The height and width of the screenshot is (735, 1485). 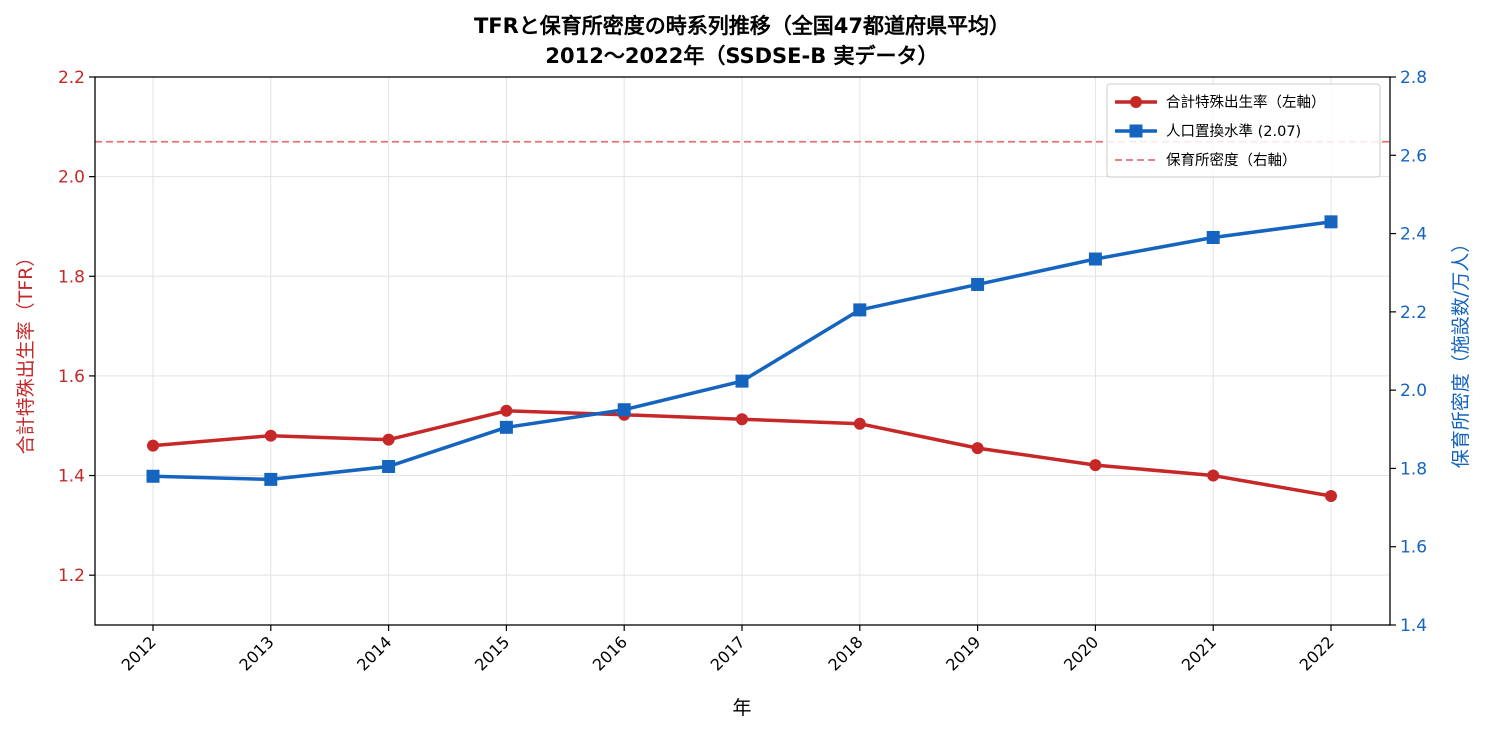 What do you see at coordinates (1413, 626) in the screenshot?
I see `right-tick-label: 1.4` at bounding box center [1413, 626].